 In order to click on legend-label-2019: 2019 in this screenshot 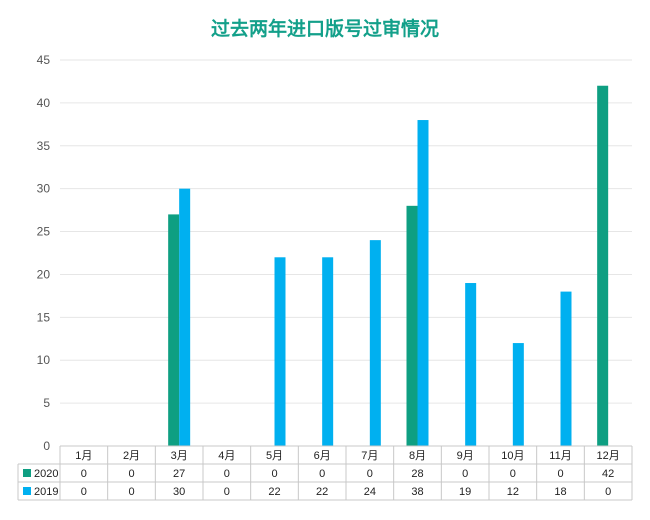, I will do `click(46, 492)`.